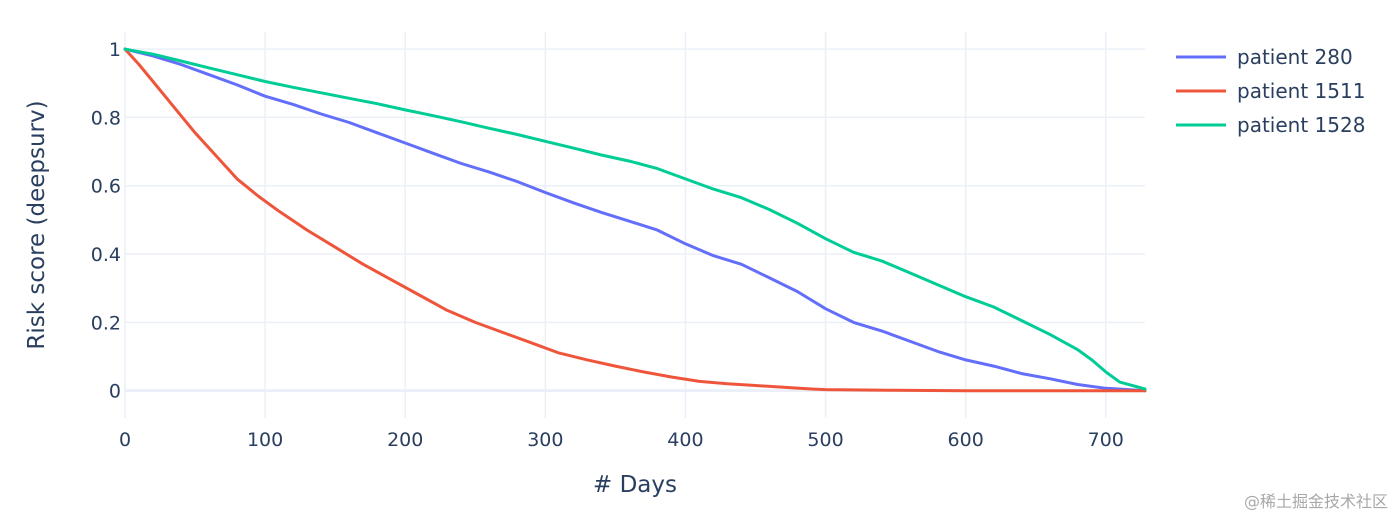 Image resolution: width=1400 pixels, height=522 pixels. I want to click on legend-label: patient 280, so click(1295, 57).